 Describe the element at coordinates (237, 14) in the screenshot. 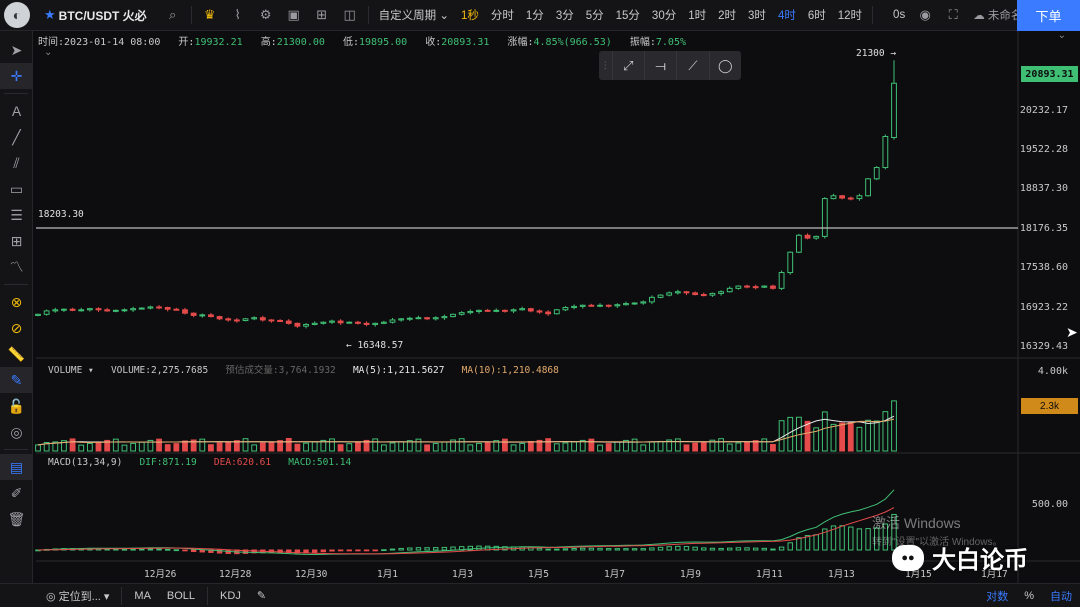

I see `indicator-icon: ⌇` at that location.